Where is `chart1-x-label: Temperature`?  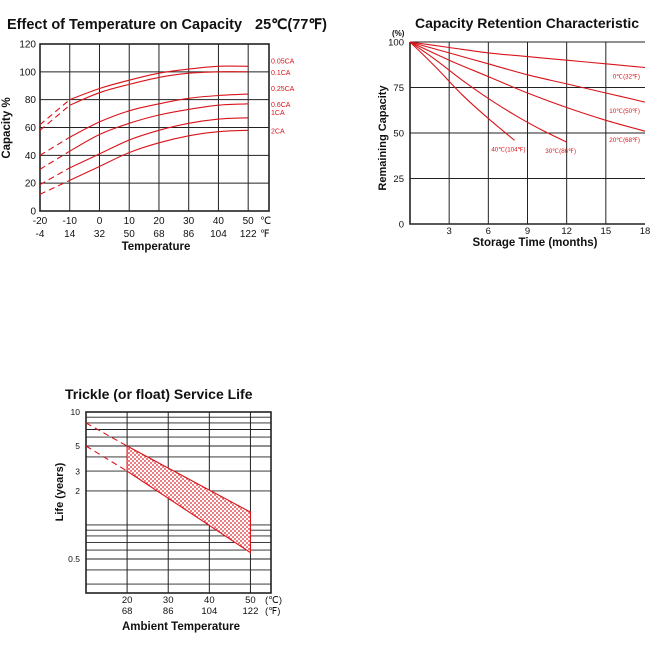
chart1-x-label: Temperature is located at coordinates (156, 247).